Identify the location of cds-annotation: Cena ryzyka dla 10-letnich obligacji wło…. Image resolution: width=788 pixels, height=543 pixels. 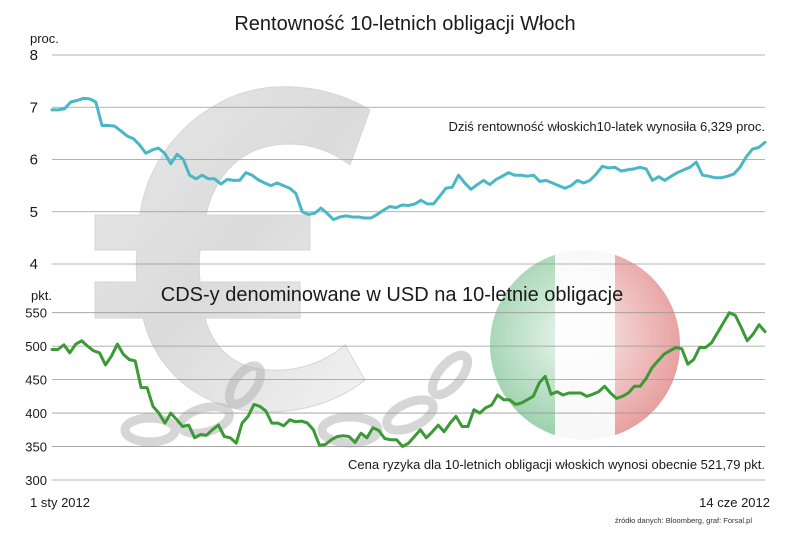
(556, 464).